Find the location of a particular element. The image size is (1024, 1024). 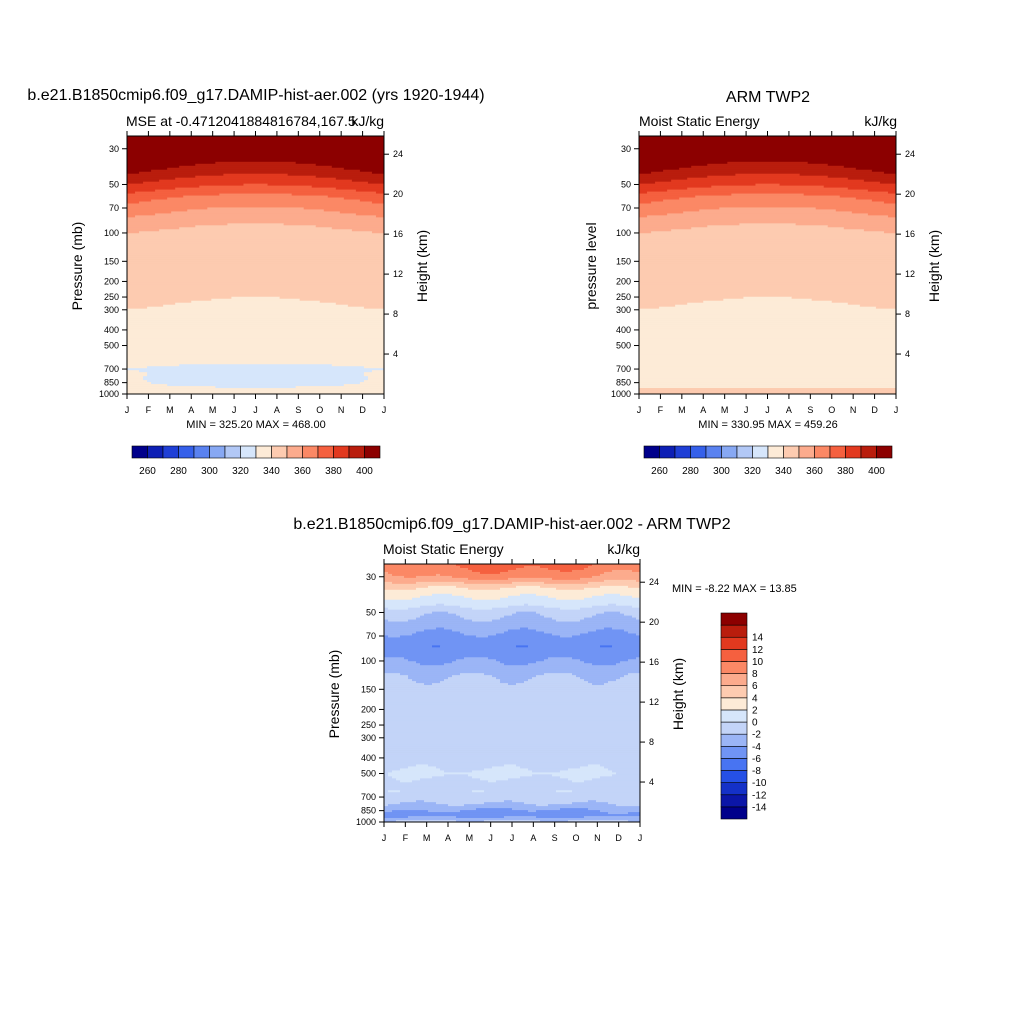

colorbar-label: 280 is located at coordinates (178, 471).